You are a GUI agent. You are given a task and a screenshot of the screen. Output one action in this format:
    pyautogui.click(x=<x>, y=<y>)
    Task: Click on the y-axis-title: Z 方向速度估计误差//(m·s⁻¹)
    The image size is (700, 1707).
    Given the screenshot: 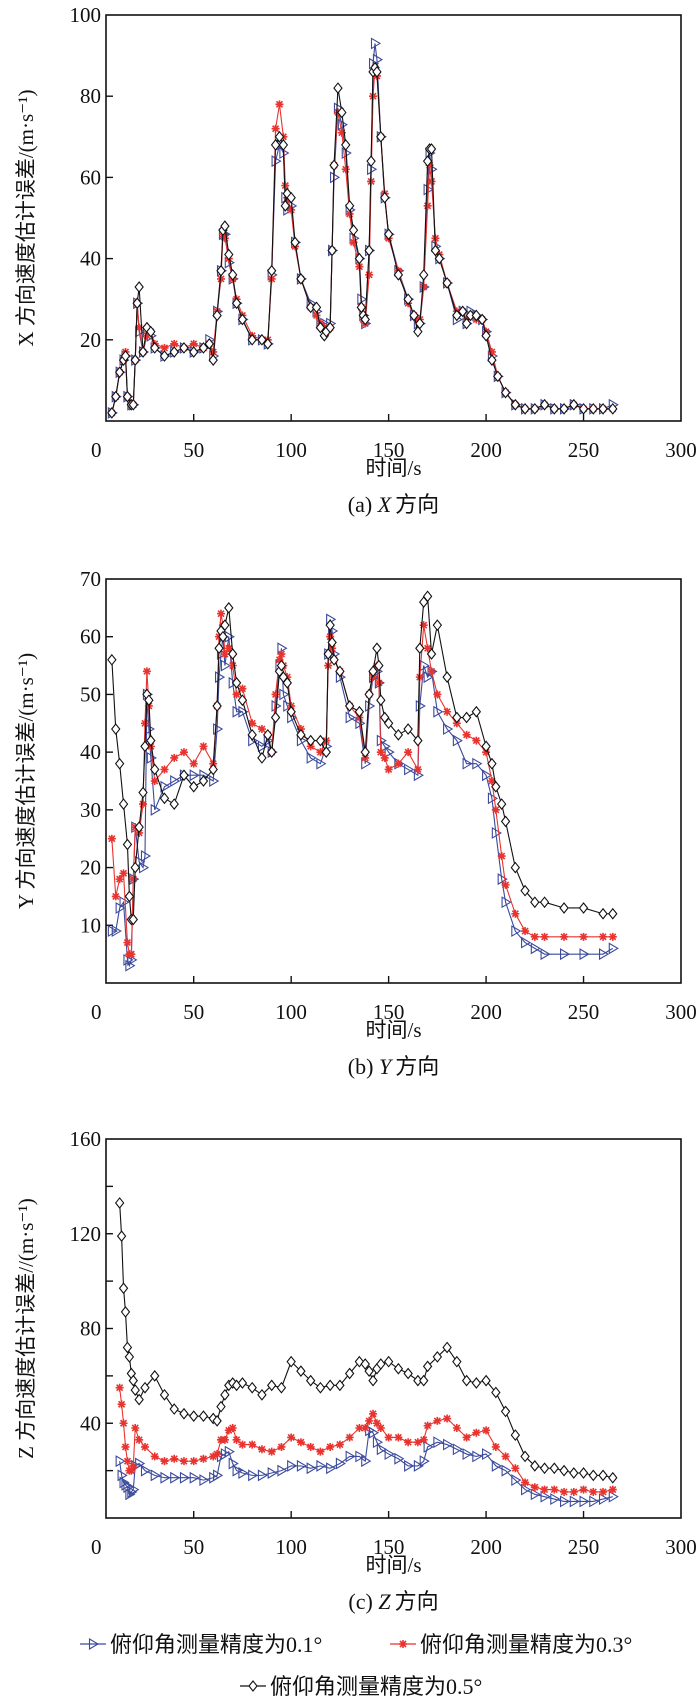 What is the action you would take?
    pyautogui.click(x=26, y=1328)
    